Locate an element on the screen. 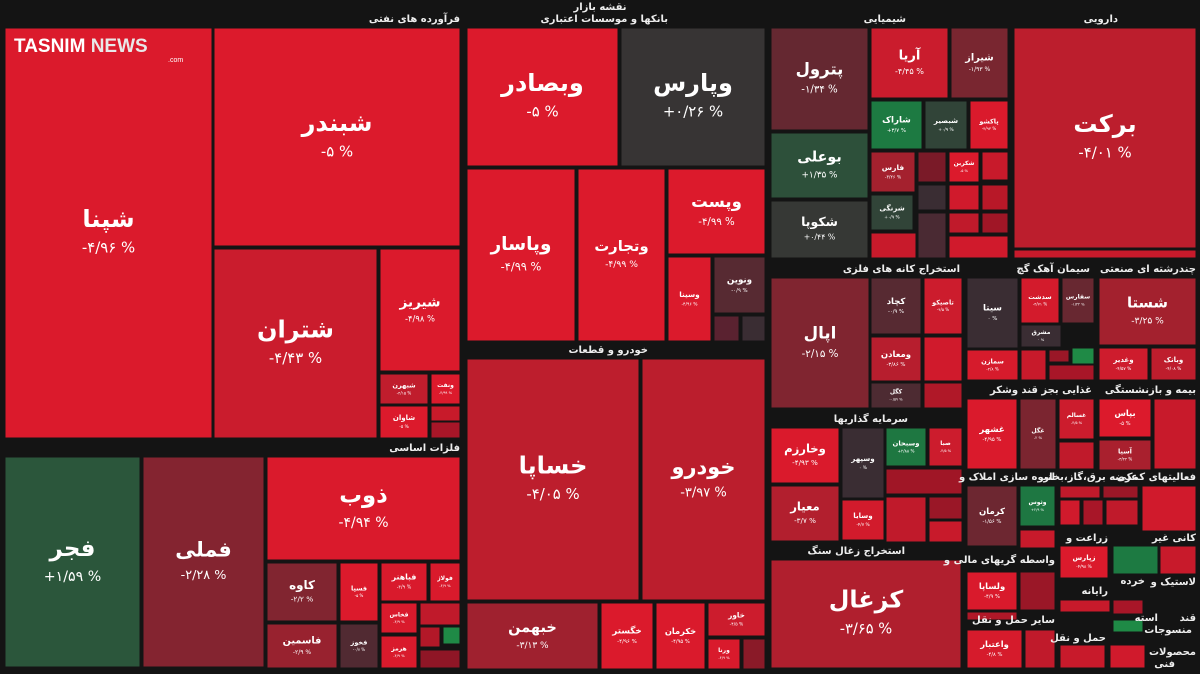 The height and width of the screenshot is (674, 1200). stock-name: وپست is located at coordinates (716, 202).